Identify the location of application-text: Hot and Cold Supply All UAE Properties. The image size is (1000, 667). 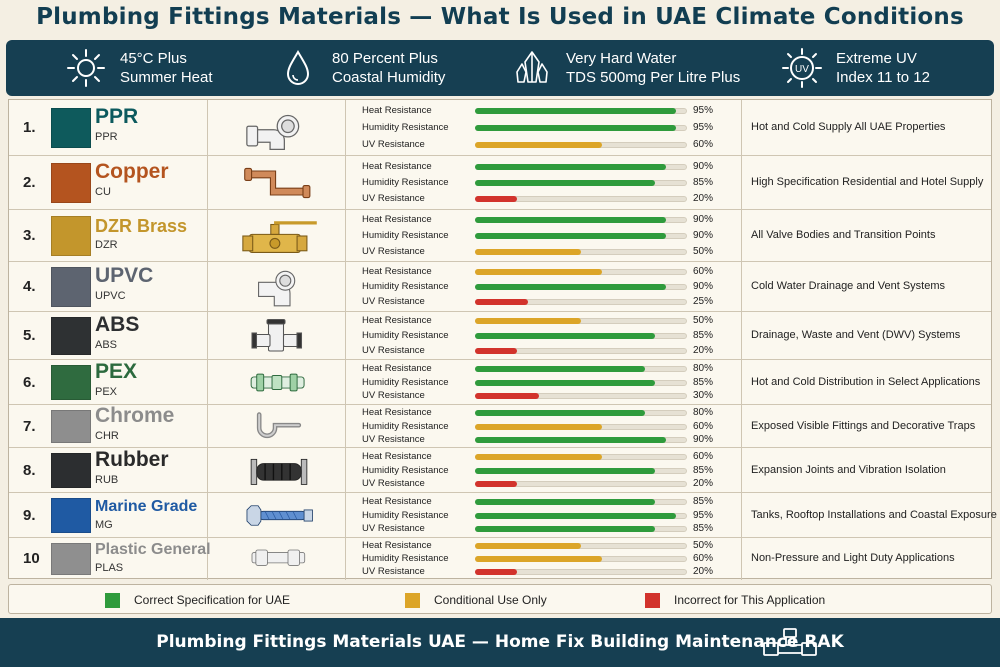
(848, 127).